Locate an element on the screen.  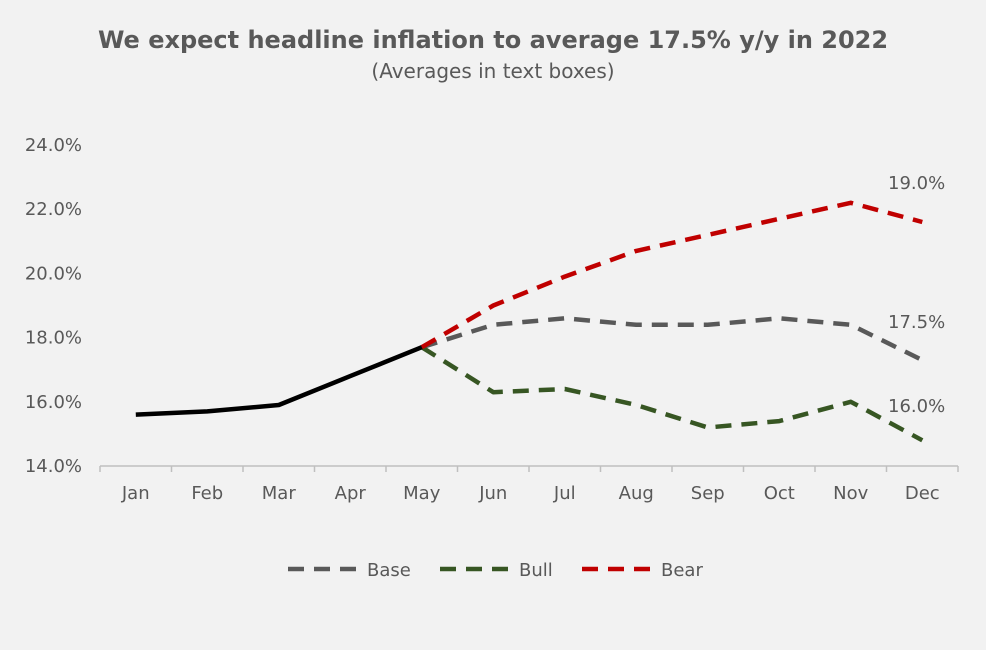
annotation-base: 17.5% is located at coordinates (916, 322).